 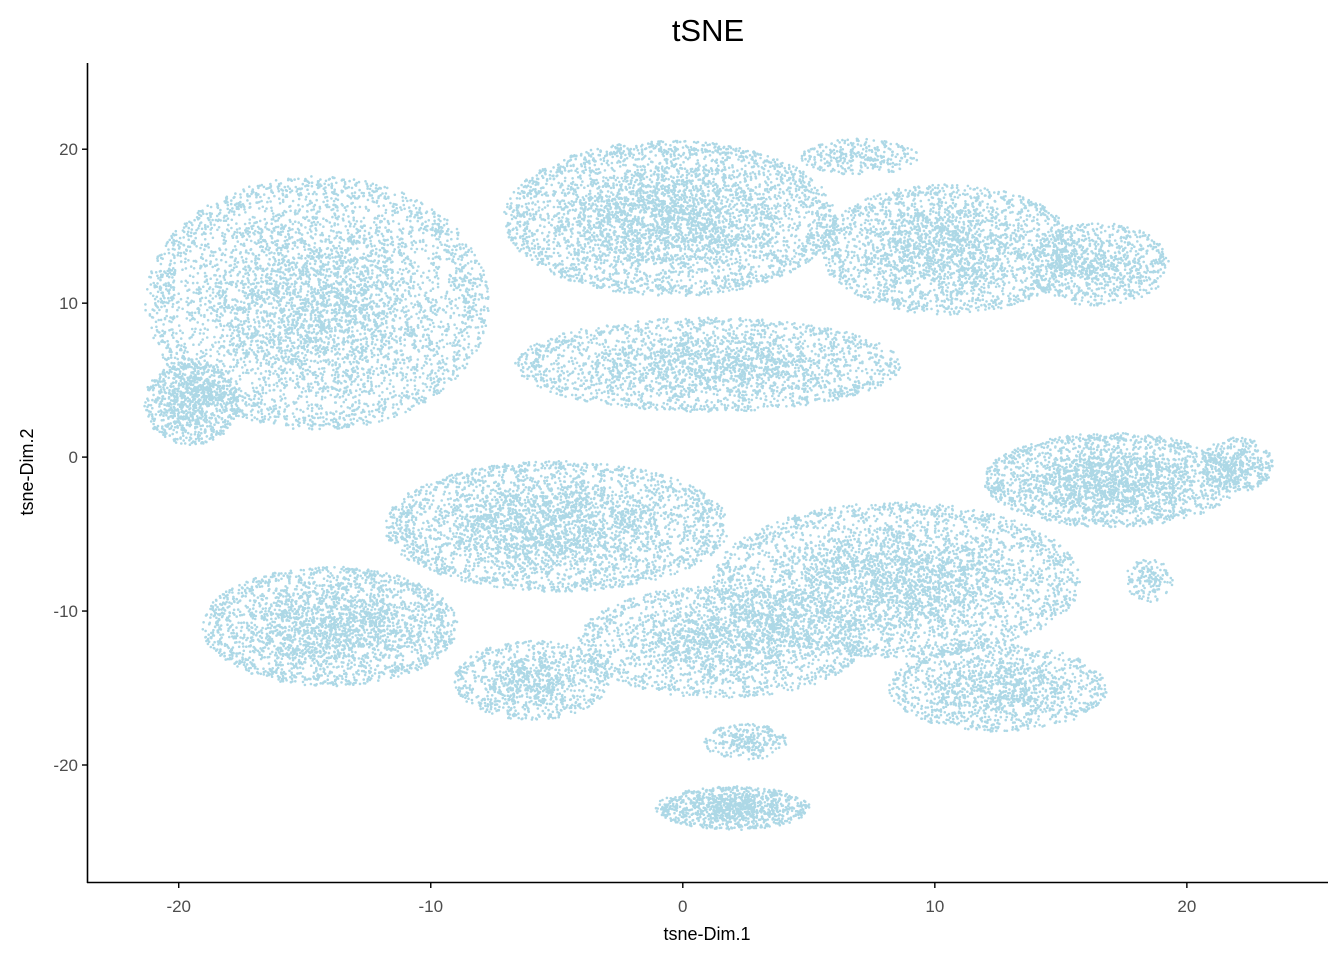 I want to click on x-axis-ticks: -20 -10 0 10 20, so click(x=681, y=899).